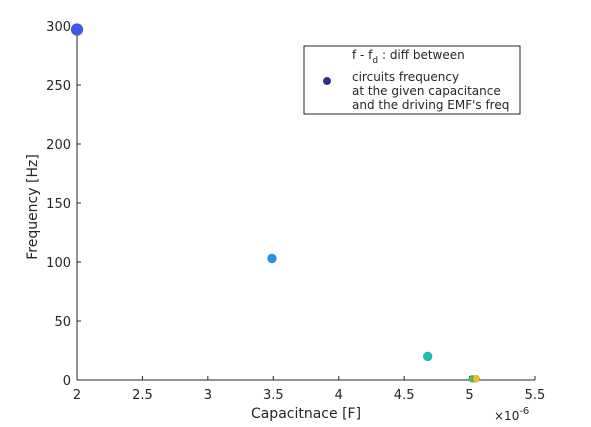  Describe the element at coordinates (62, 322) in the screenshot. I see `y-tick-label: 50` at that location.